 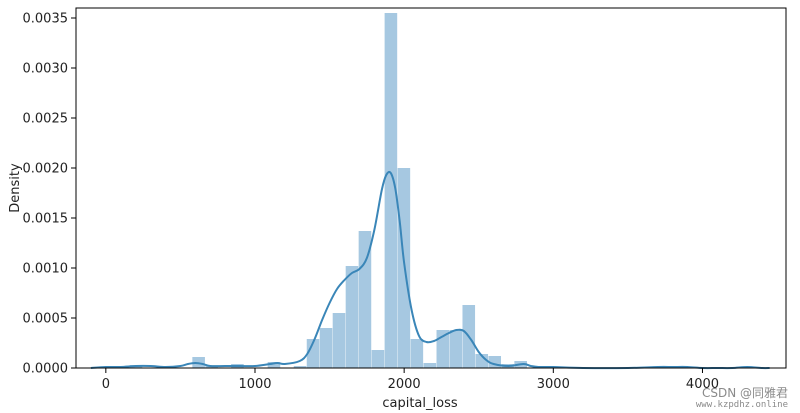 I want to click on x-tick-label: 0, so click(x=106, y=384).